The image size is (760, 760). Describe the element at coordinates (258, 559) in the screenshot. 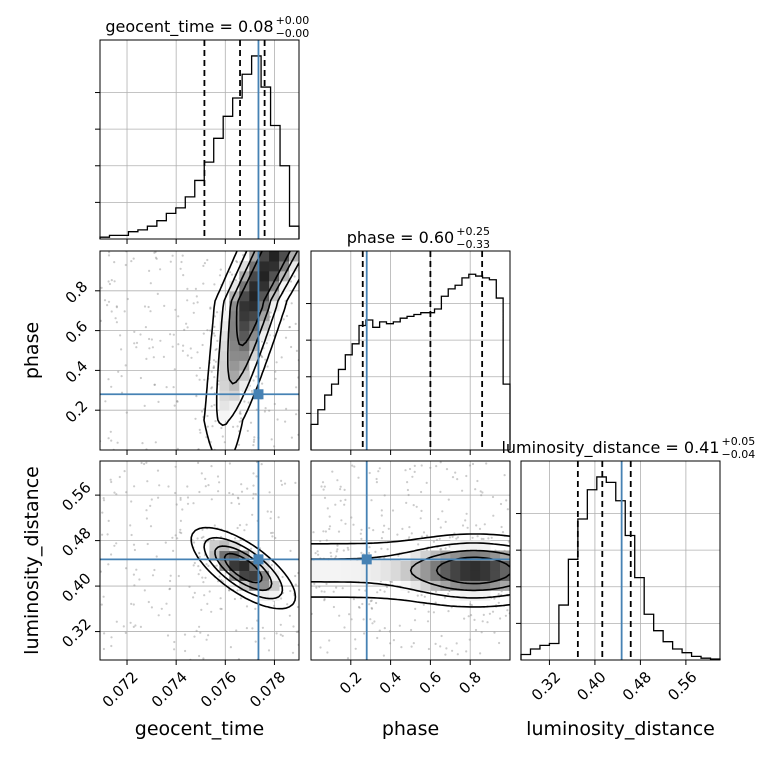

I see `truth-marker` at that location.